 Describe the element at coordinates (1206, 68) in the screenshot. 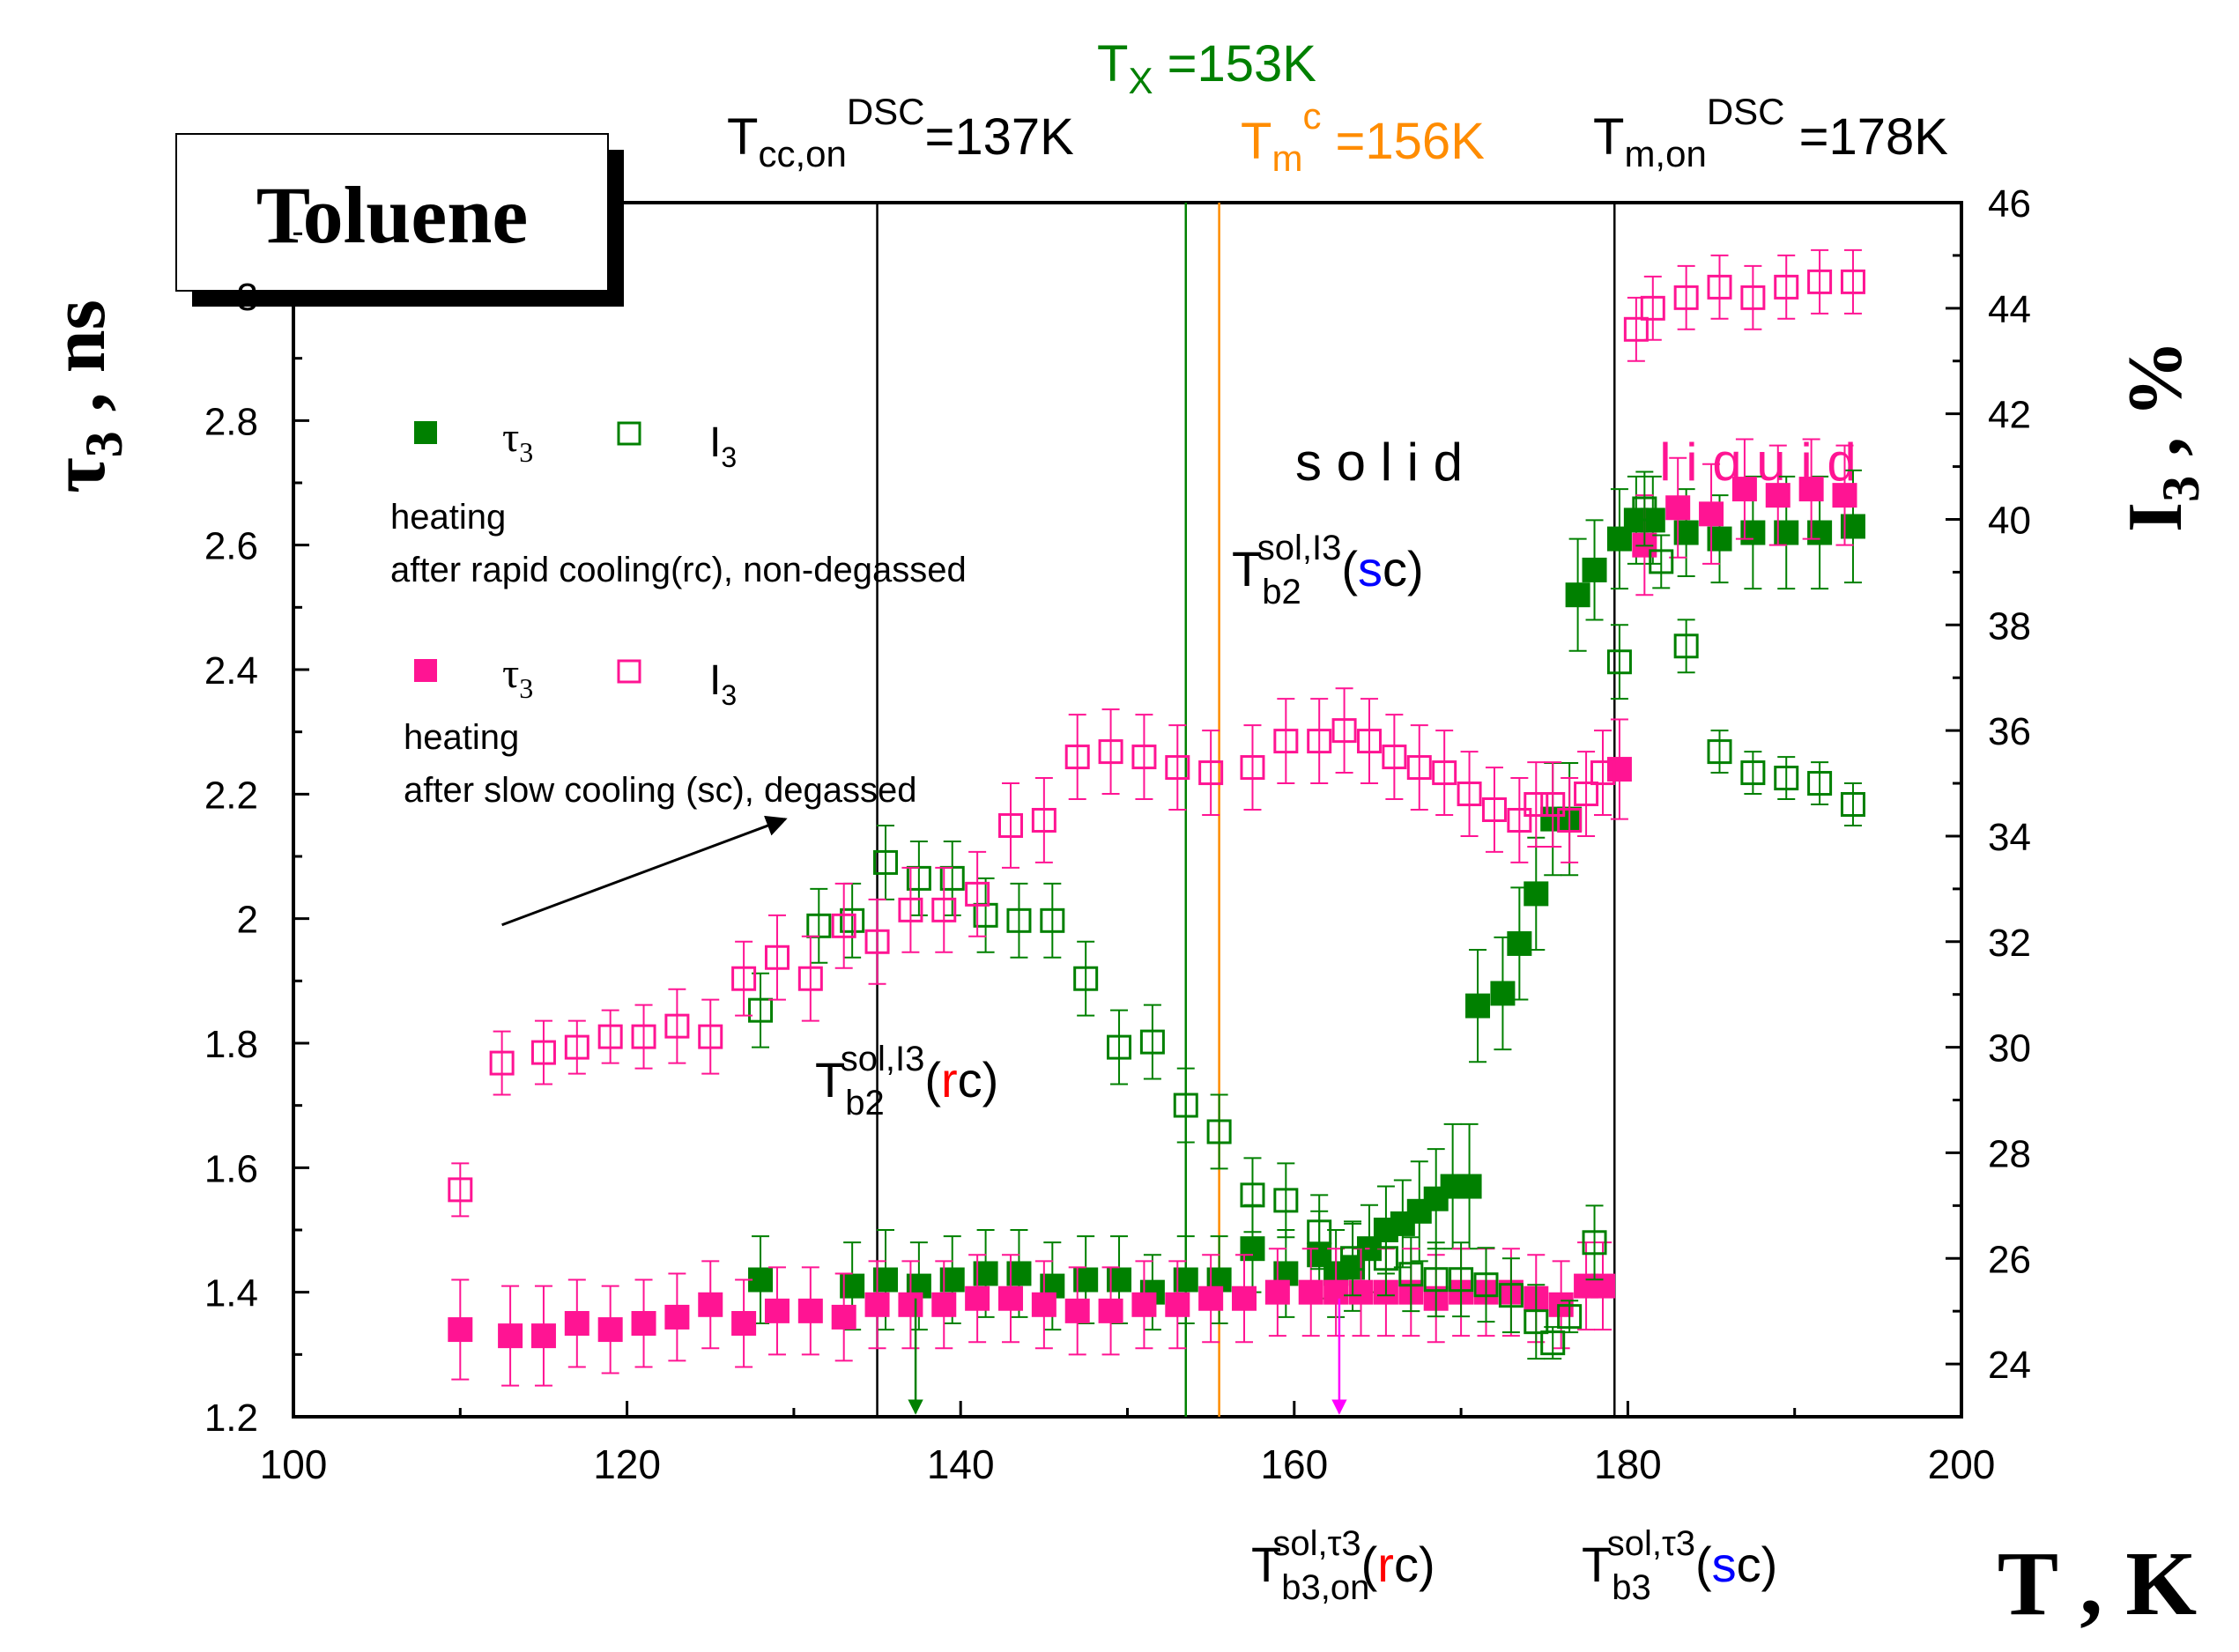

I see `top-annot-tx: TX =153K` at that location.